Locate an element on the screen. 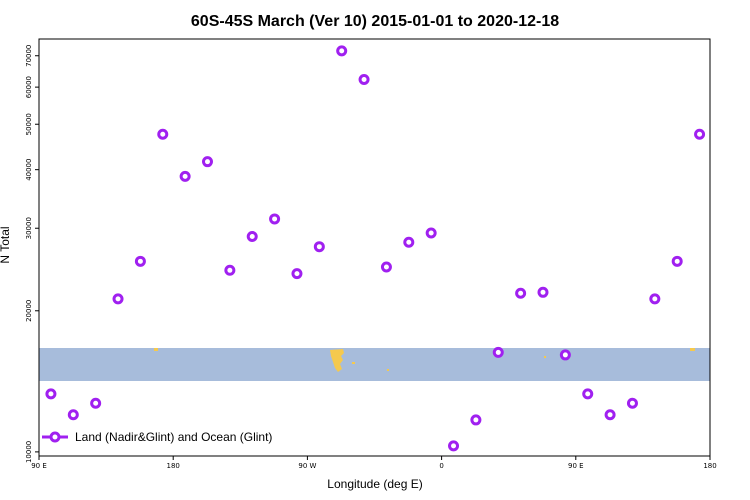 This screenshot has width=750, height=500. y-axis: 10000 20000 30000 40000 50000 60000 70000 is located at coordinates (32, 254).